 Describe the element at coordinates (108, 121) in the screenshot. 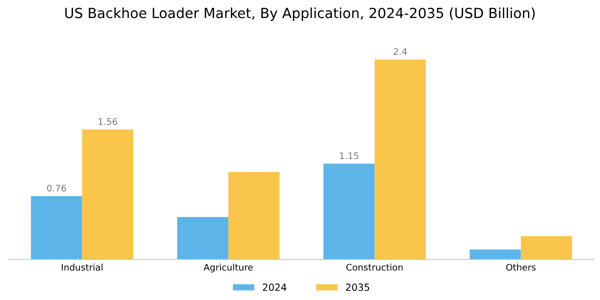

I see `data-label: 1.56` at that location.